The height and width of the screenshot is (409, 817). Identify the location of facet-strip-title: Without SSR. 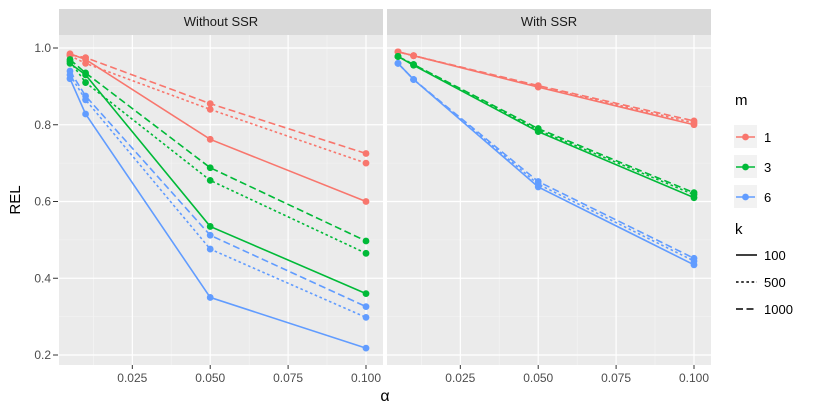
(221, 21).